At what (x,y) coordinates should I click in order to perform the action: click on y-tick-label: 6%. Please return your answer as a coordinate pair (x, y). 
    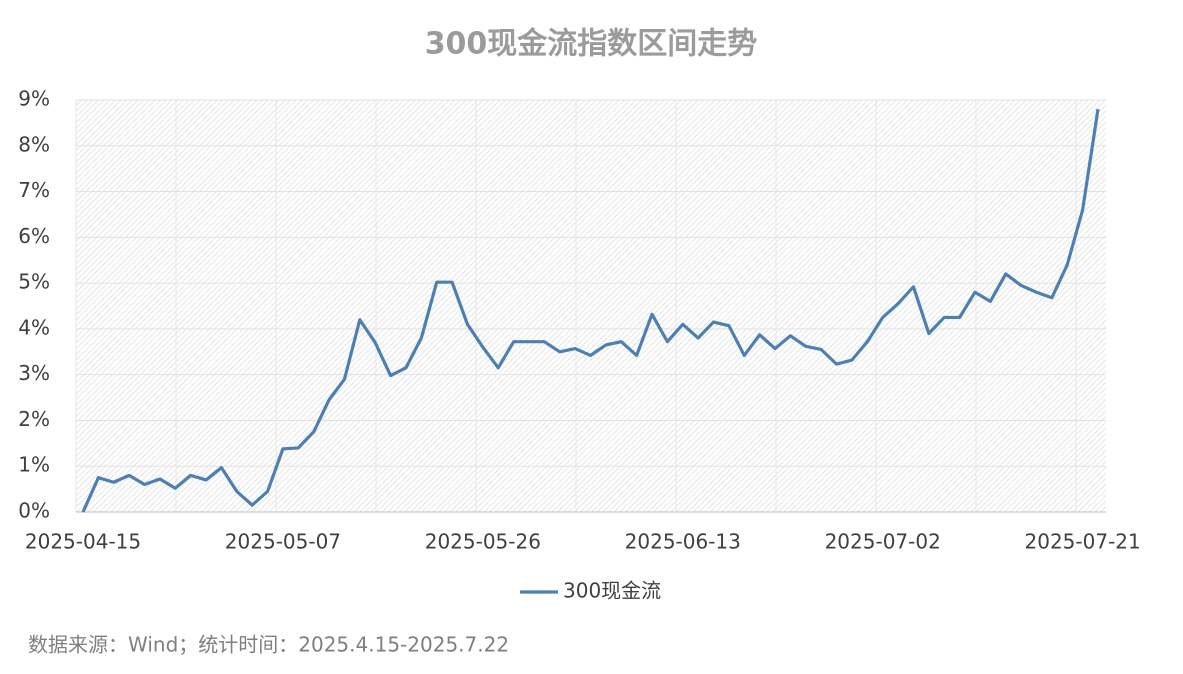
    Looking at the image, I should click on (34, 236).